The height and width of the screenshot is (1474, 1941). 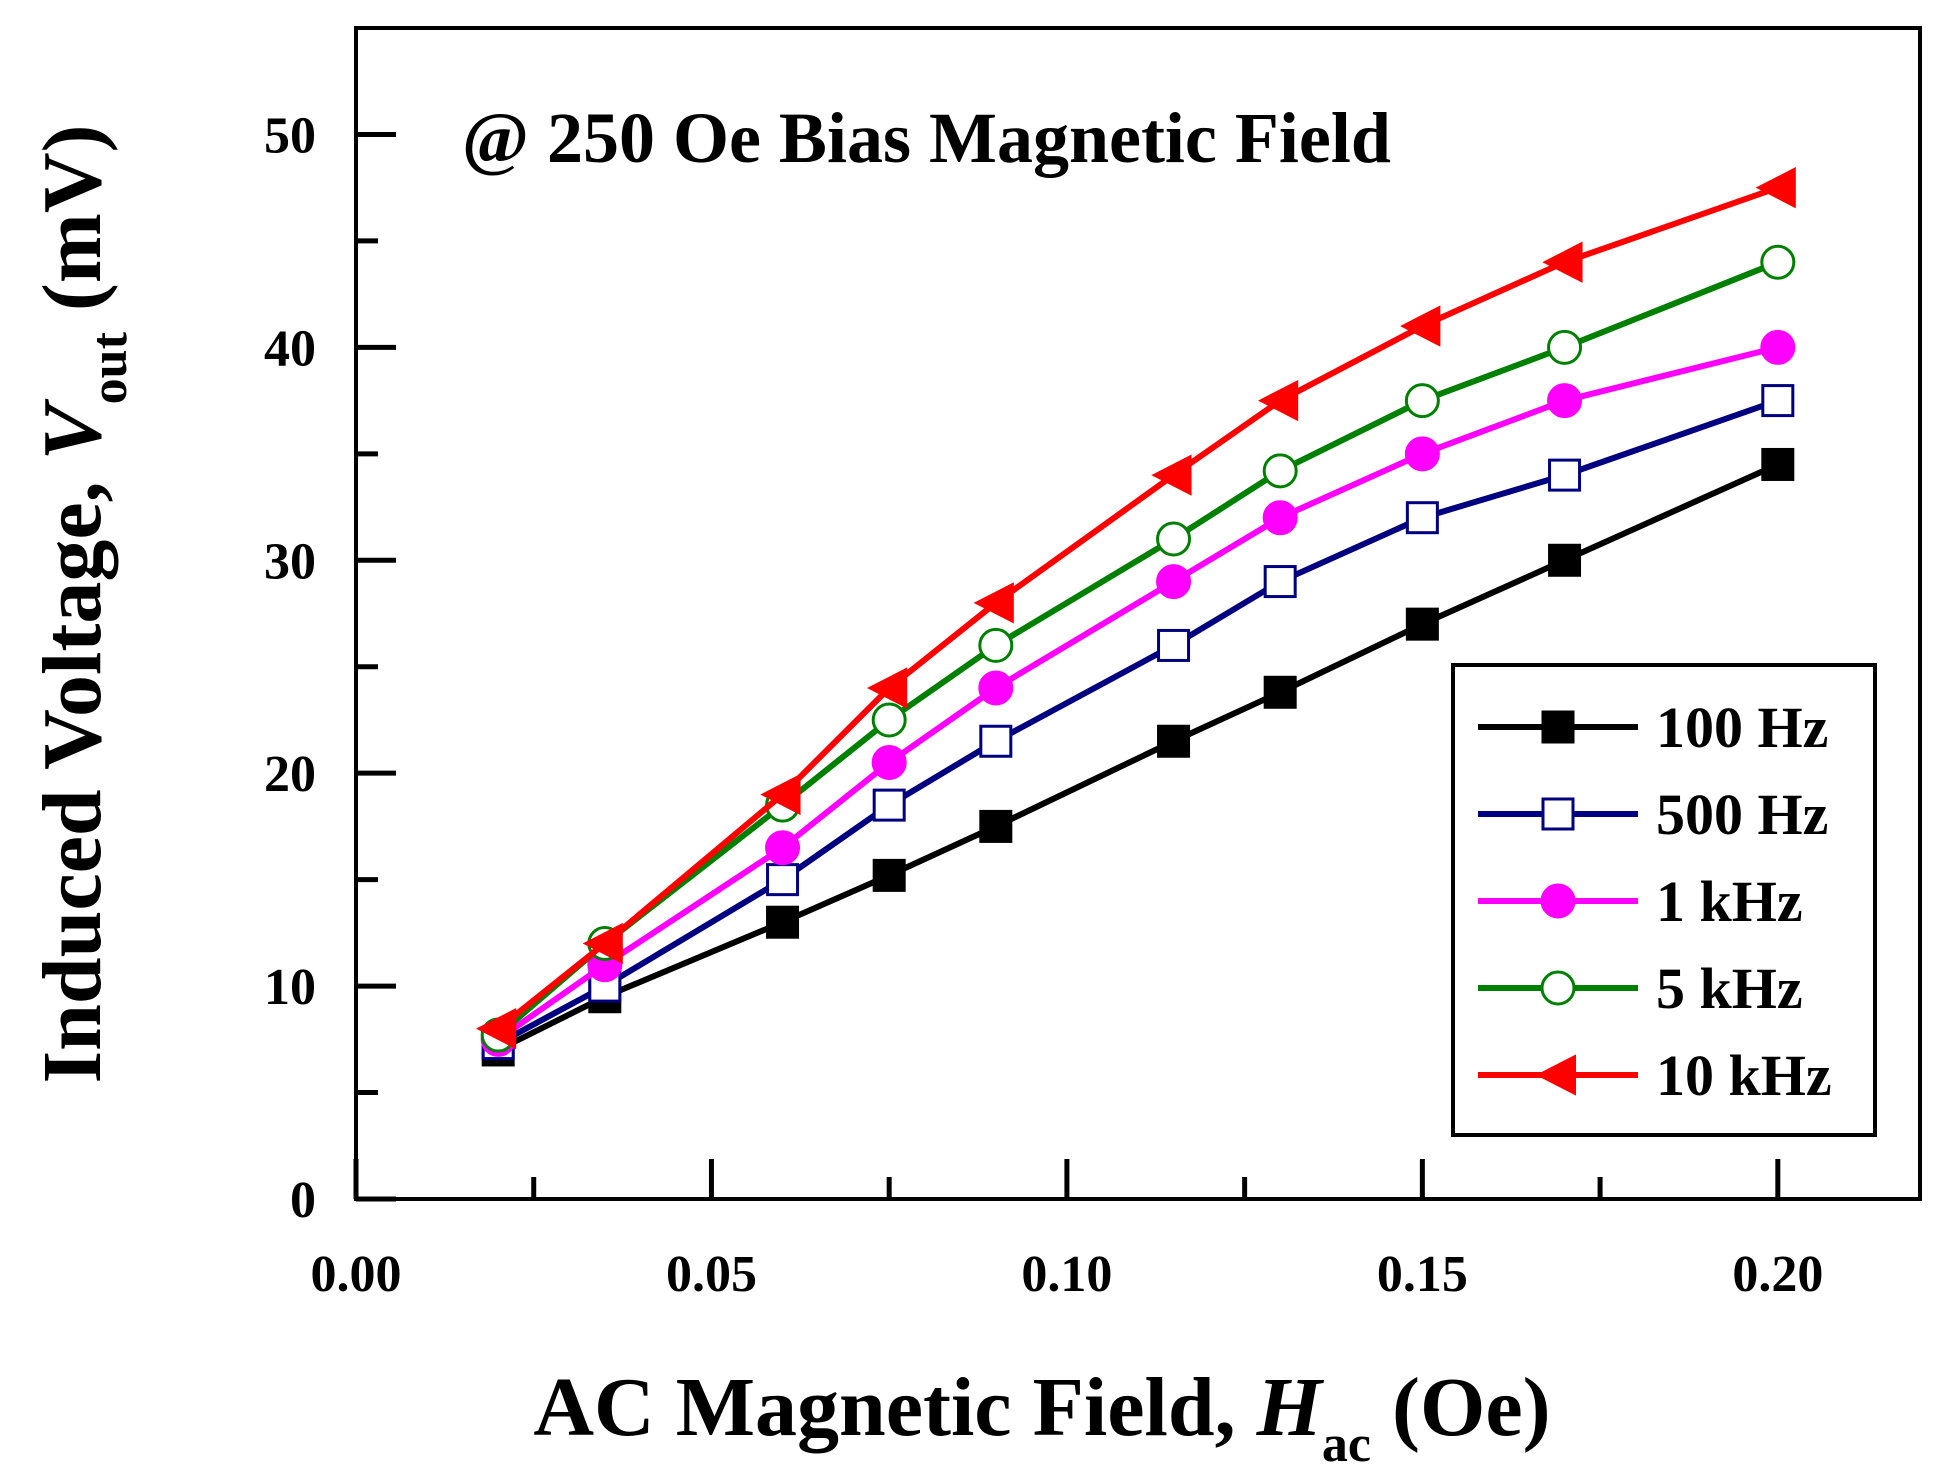 I want to click on x-axis-title: AC Magnetic Field, Hac (Oe), so click(x=1041, y=1417).